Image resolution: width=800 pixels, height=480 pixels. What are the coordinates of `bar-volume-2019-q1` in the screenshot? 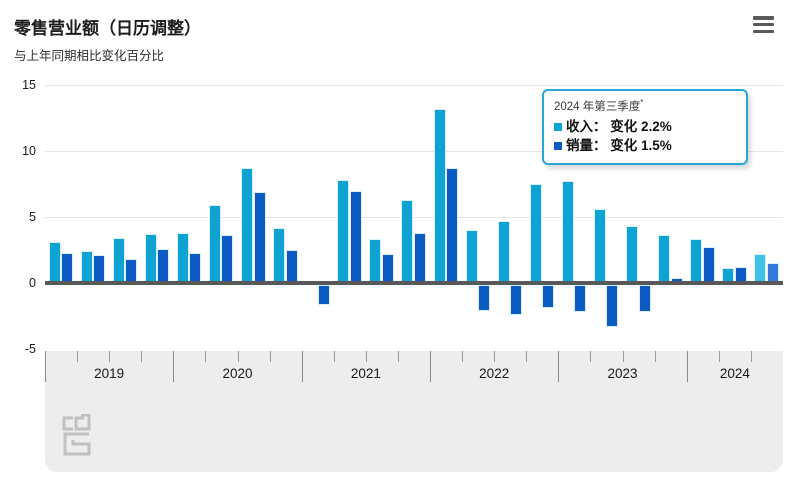 It's located at (67, 267).